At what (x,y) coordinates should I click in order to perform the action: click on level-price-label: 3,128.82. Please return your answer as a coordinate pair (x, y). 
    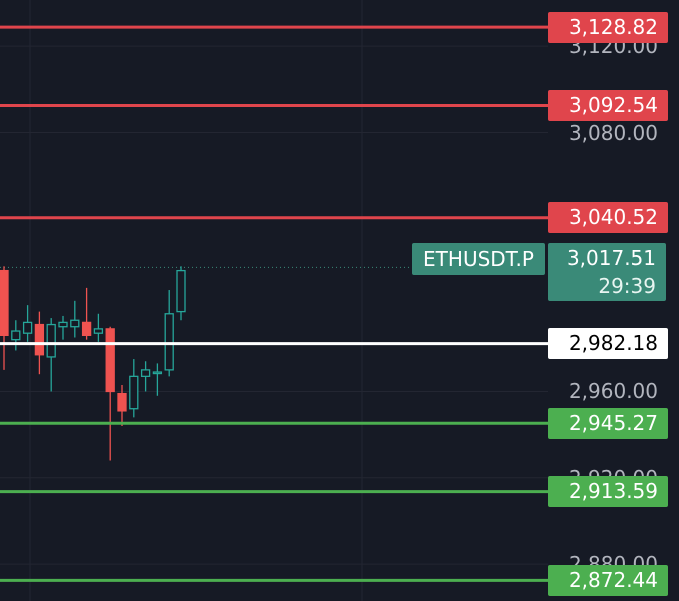
    Looking at the image, I should click on (608, 27).